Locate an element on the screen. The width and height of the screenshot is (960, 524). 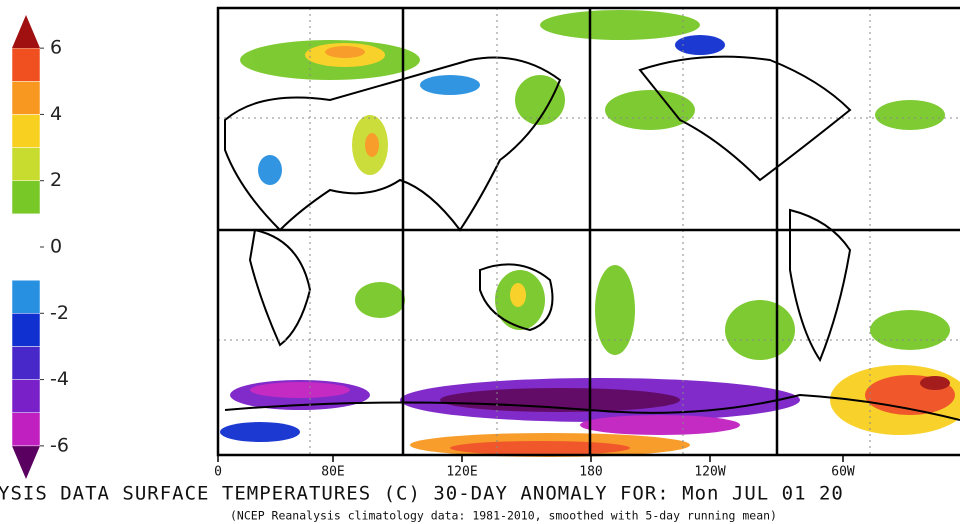
colorbar-tick-label: 4 is located at coordinates (56, 114).